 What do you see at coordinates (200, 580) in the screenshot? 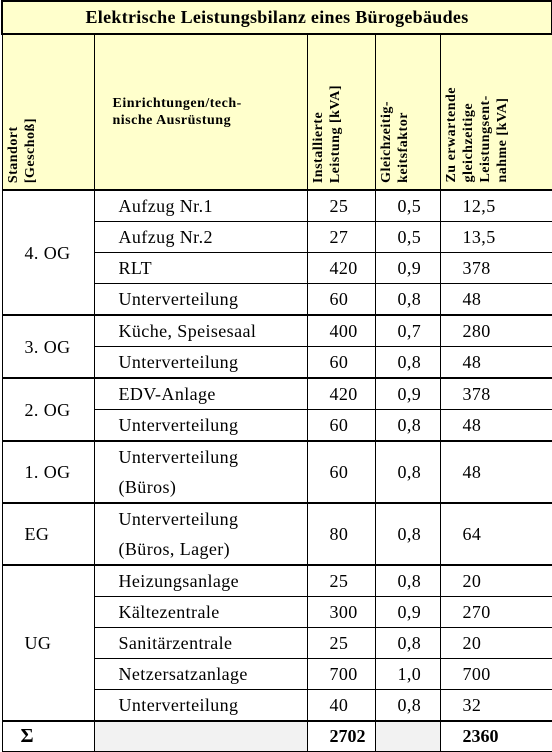
I see `table-cell: Heizungsanlage` at bounding box center [200, 580].